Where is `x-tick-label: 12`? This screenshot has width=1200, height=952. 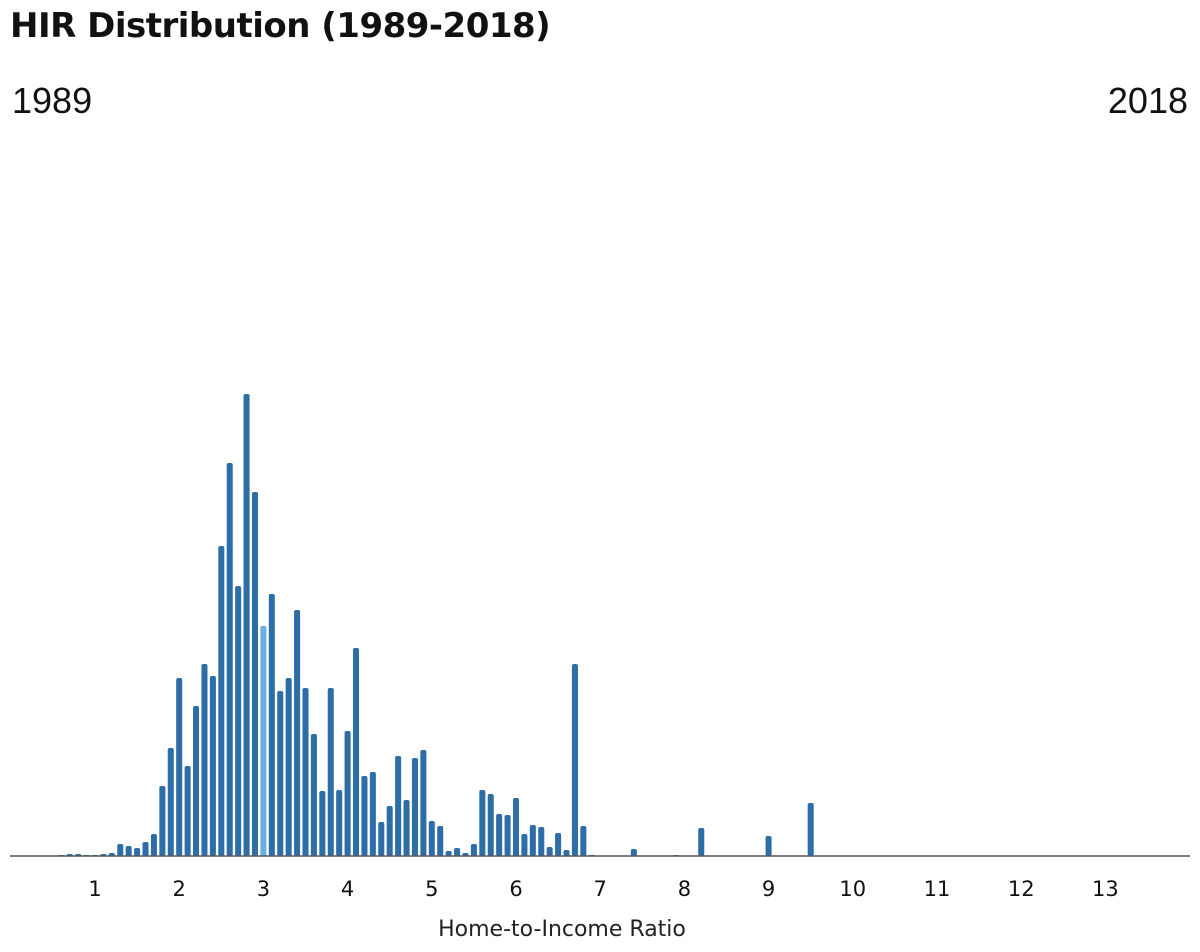 x-tick-label: 12 is located at coordinates (1021, 889).